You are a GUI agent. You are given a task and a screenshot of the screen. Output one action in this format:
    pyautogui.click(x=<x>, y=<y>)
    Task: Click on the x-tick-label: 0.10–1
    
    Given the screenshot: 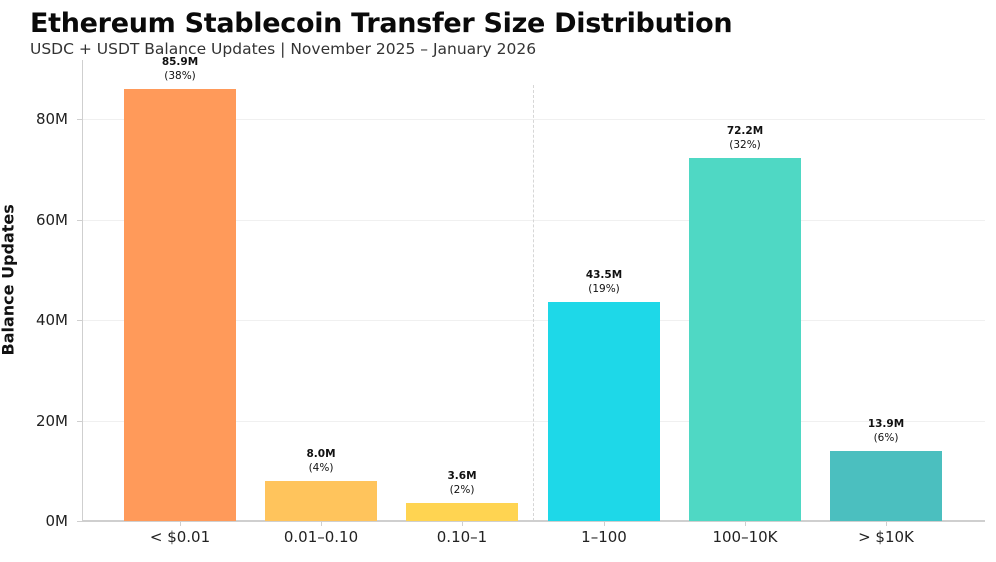 What is the action you would take?
    pyautogui.click(x=462, y=537)
    